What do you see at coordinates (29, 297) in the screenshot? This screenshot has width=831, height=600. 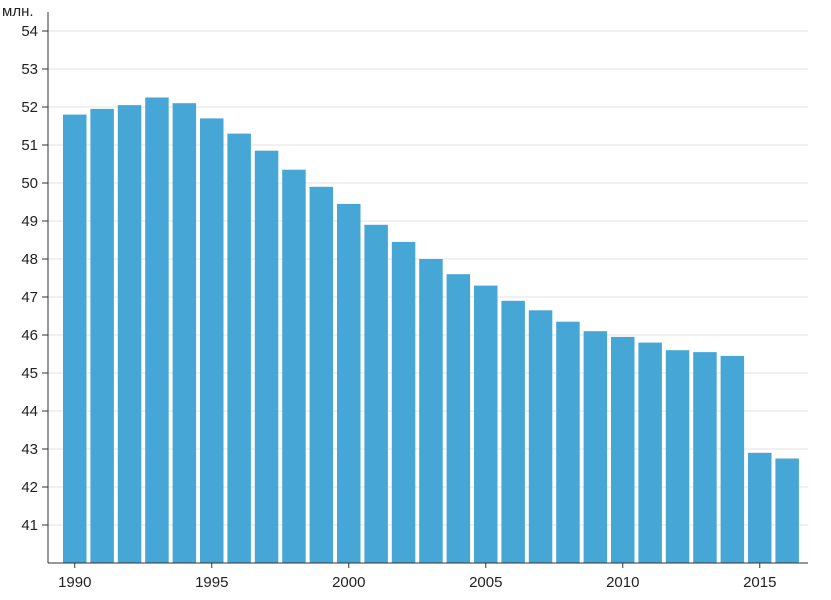 I see `y-tick-label: 47` at bounding box center [29, 297].